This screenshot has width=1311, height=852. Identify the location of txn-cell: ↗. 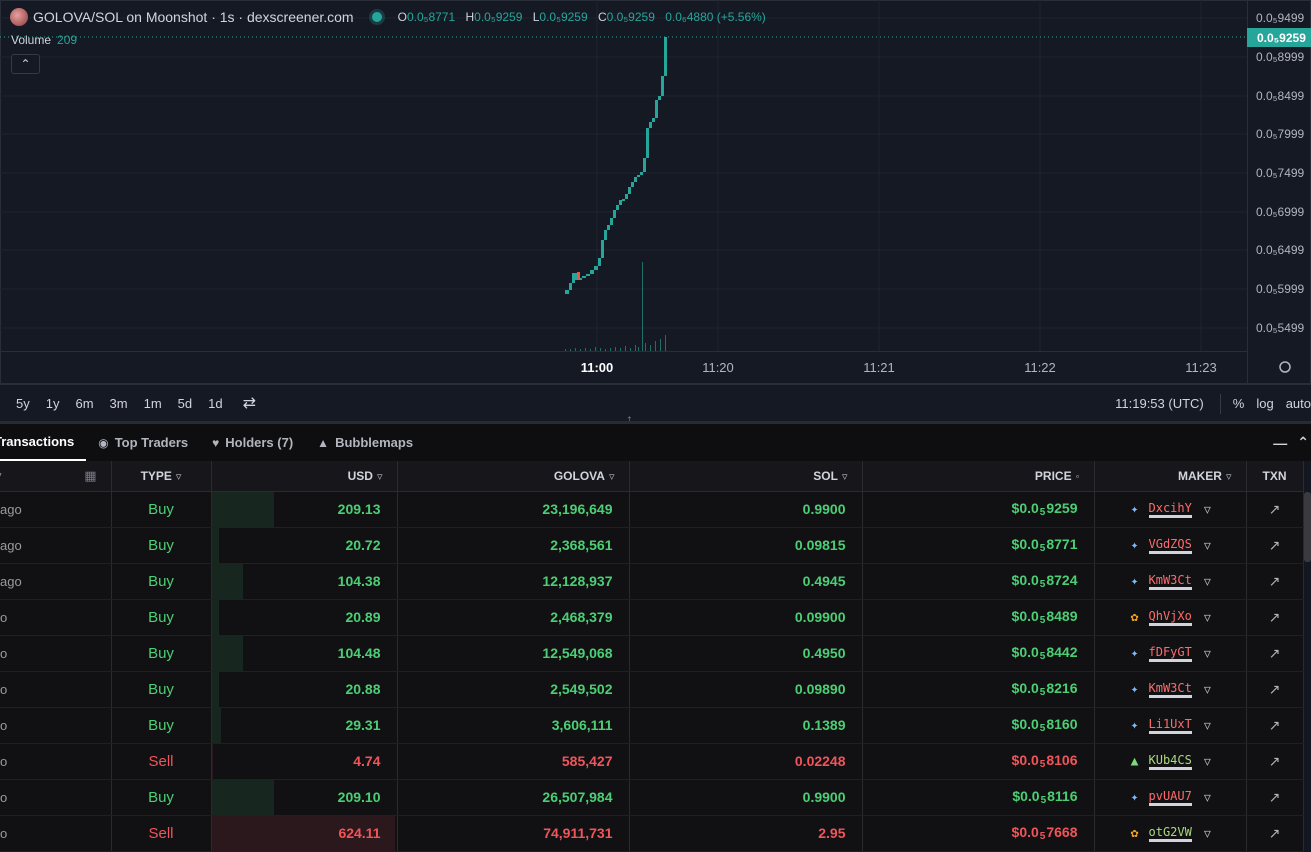
(1275, 653).